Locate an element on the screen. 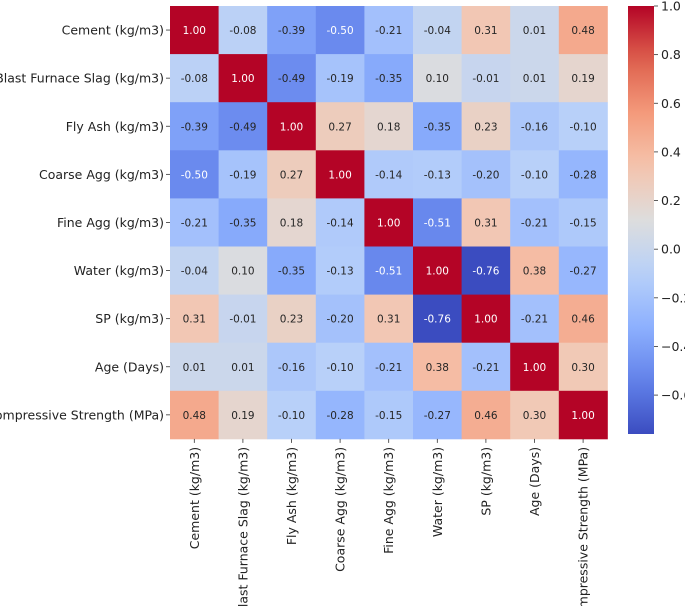 The image size is (685, 606). x-tick-label: SP (kg/m3) is located at coordinates (485, 481).